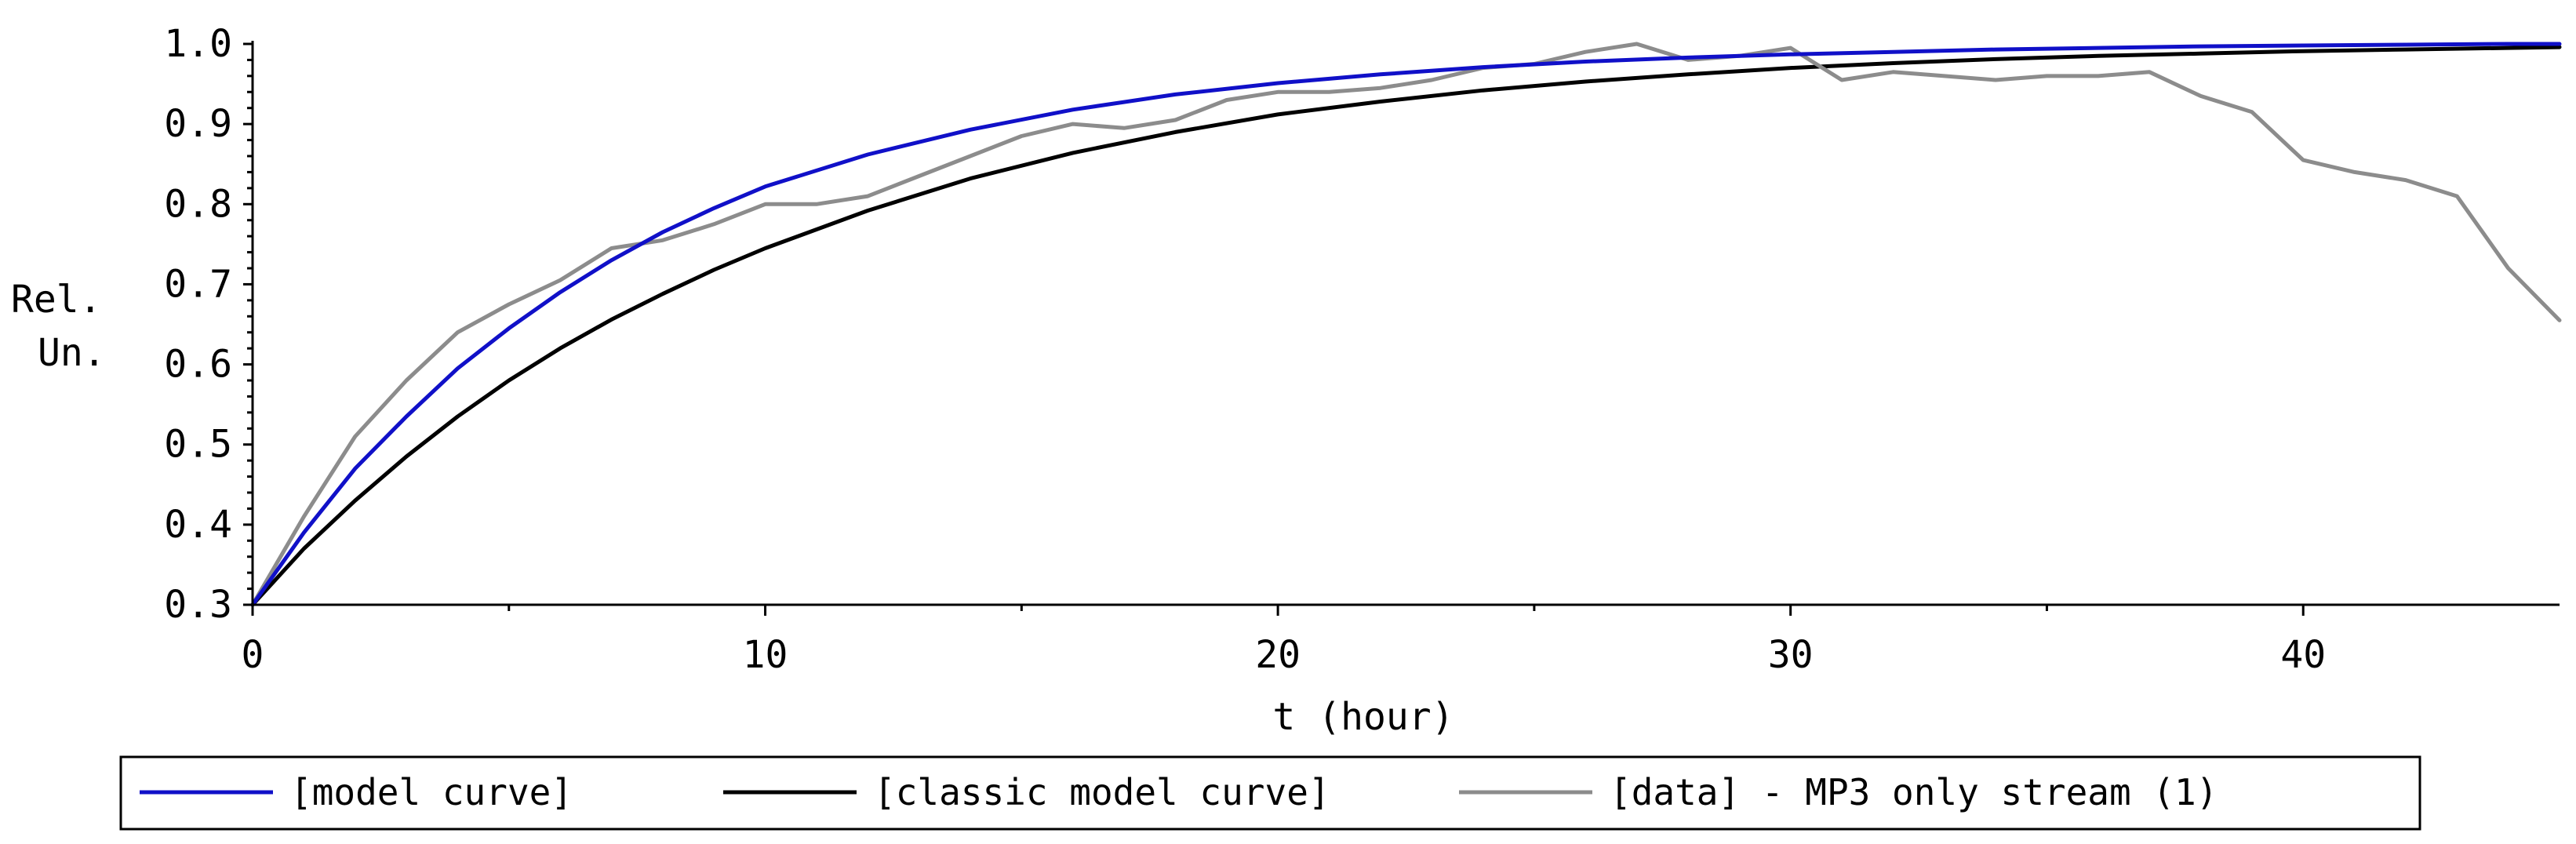  Describe the element at coordinates (765, 655) in the screenshot. I see `x-tick-label: 10` at that location.